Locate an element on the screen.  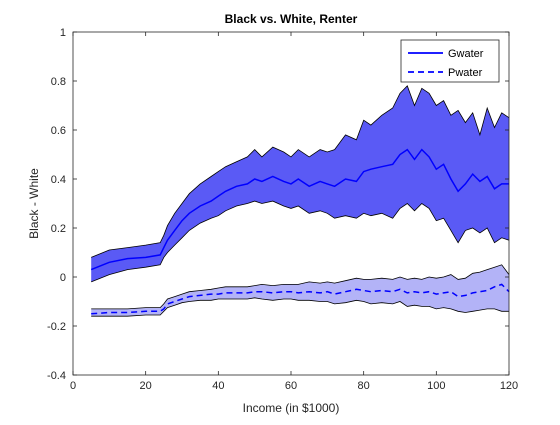
x-tick-label: 20 is located at coordinates (146, 386).